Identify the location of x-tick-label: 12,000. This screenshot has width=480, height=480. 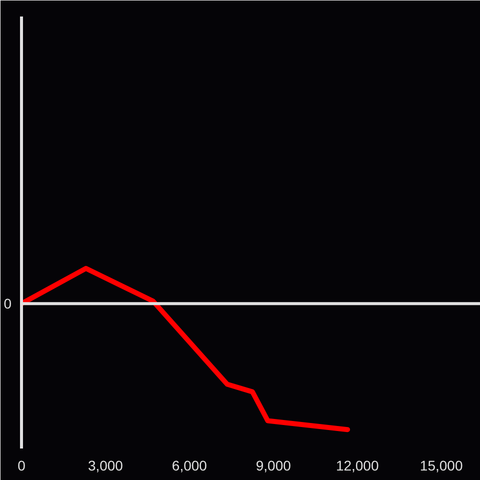
(357, 466).